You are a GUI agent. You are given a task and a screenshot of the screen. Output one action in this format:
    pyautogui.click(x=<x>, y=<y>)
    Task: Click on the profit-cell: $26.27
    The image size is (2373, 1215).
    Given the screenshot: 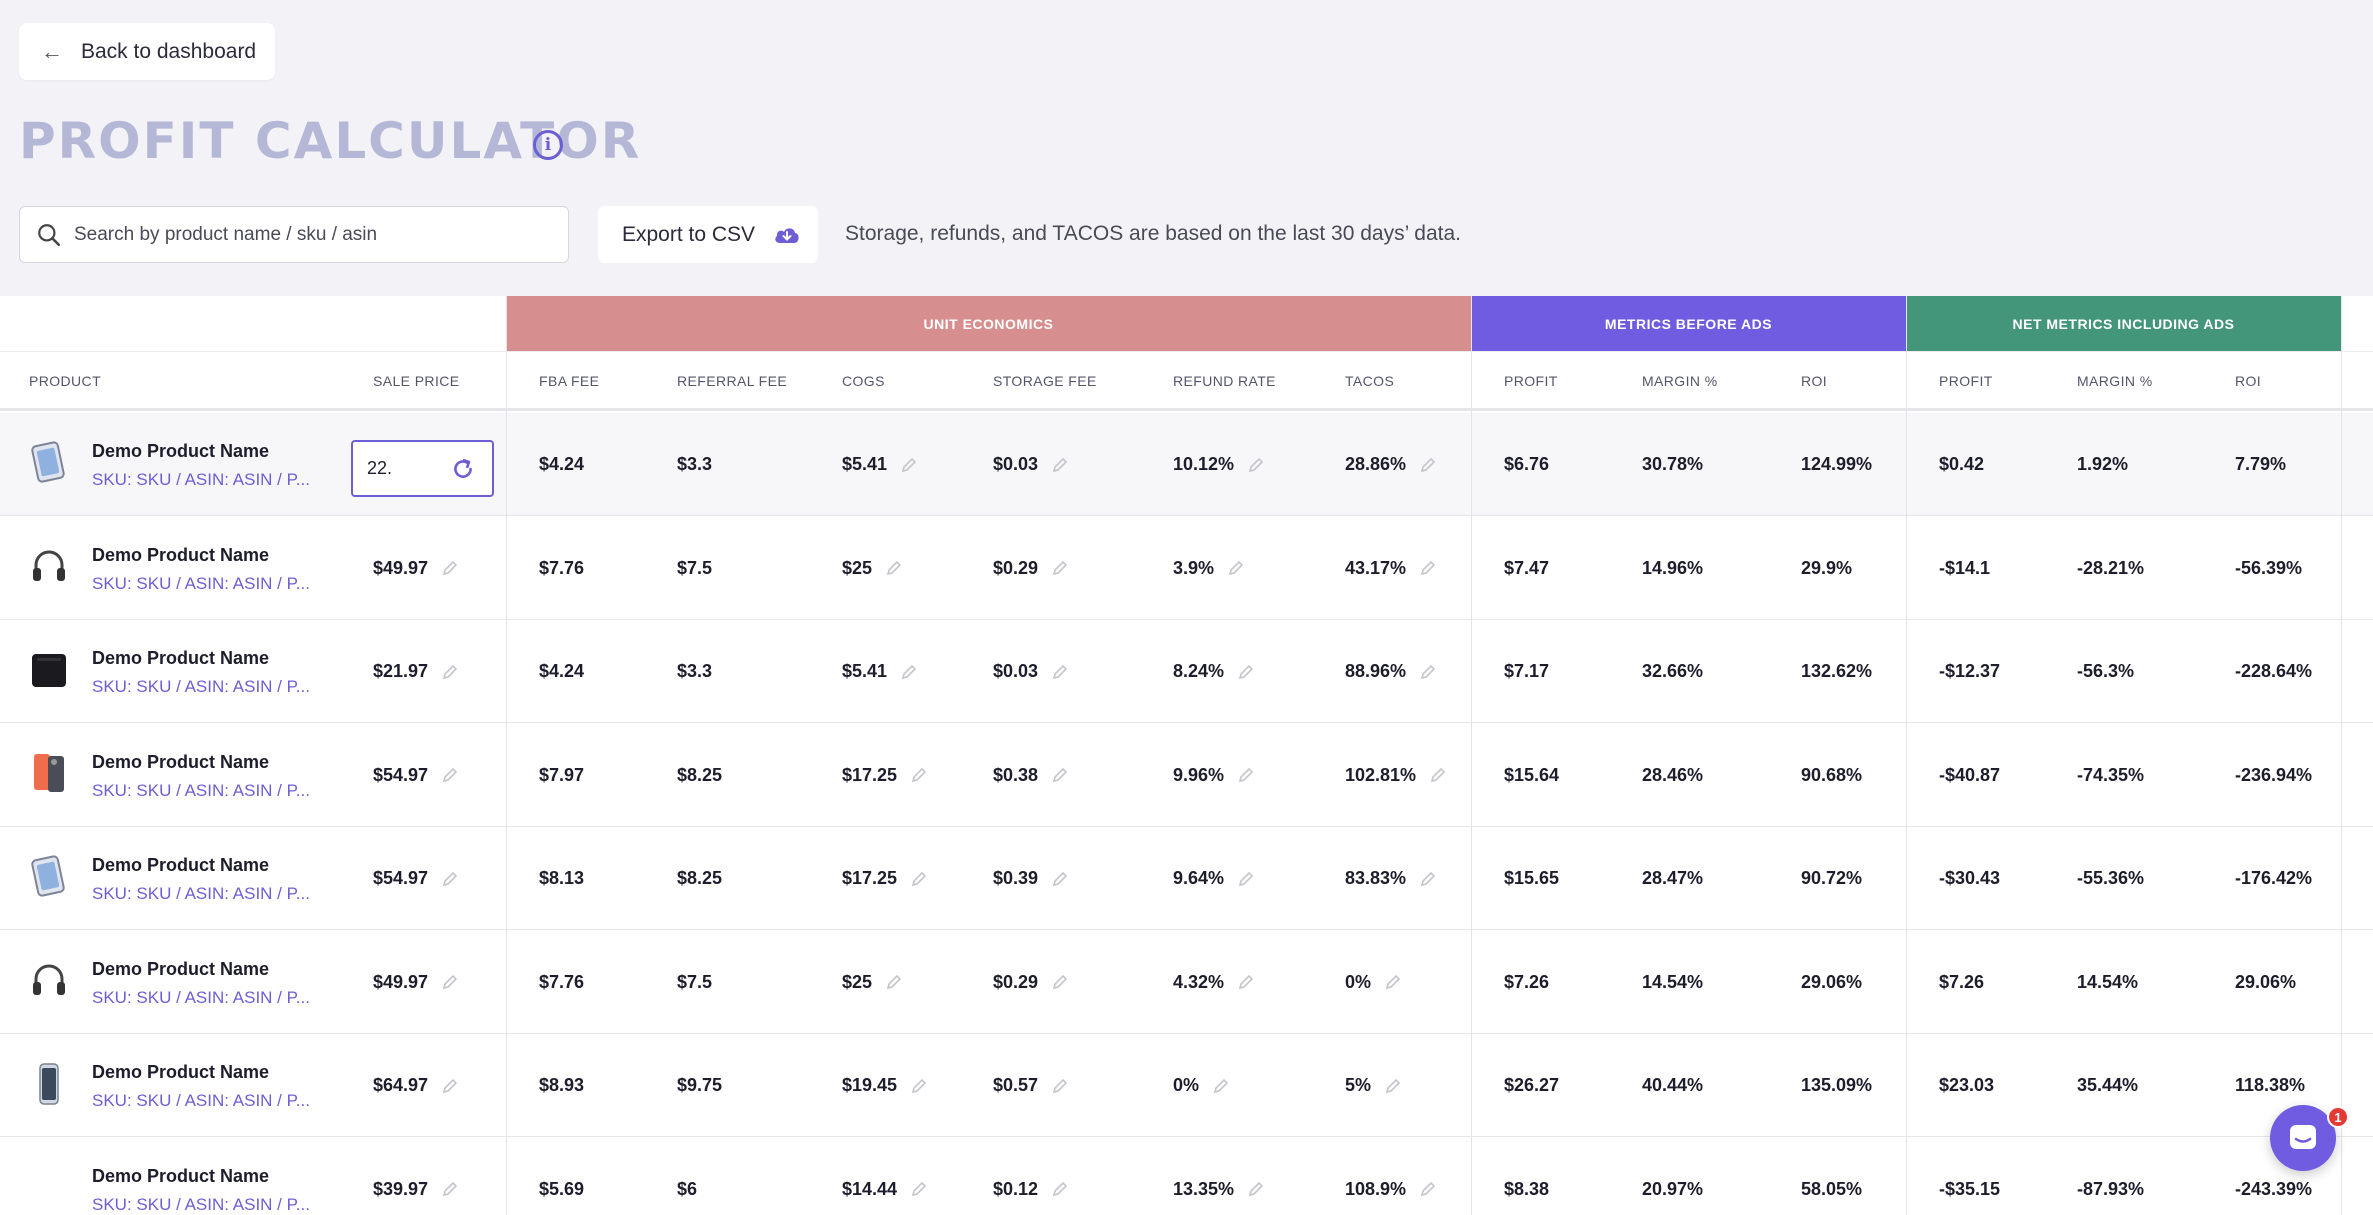 What is the action you would take?
    pyautogui.click(x=1531, y=1085)
    